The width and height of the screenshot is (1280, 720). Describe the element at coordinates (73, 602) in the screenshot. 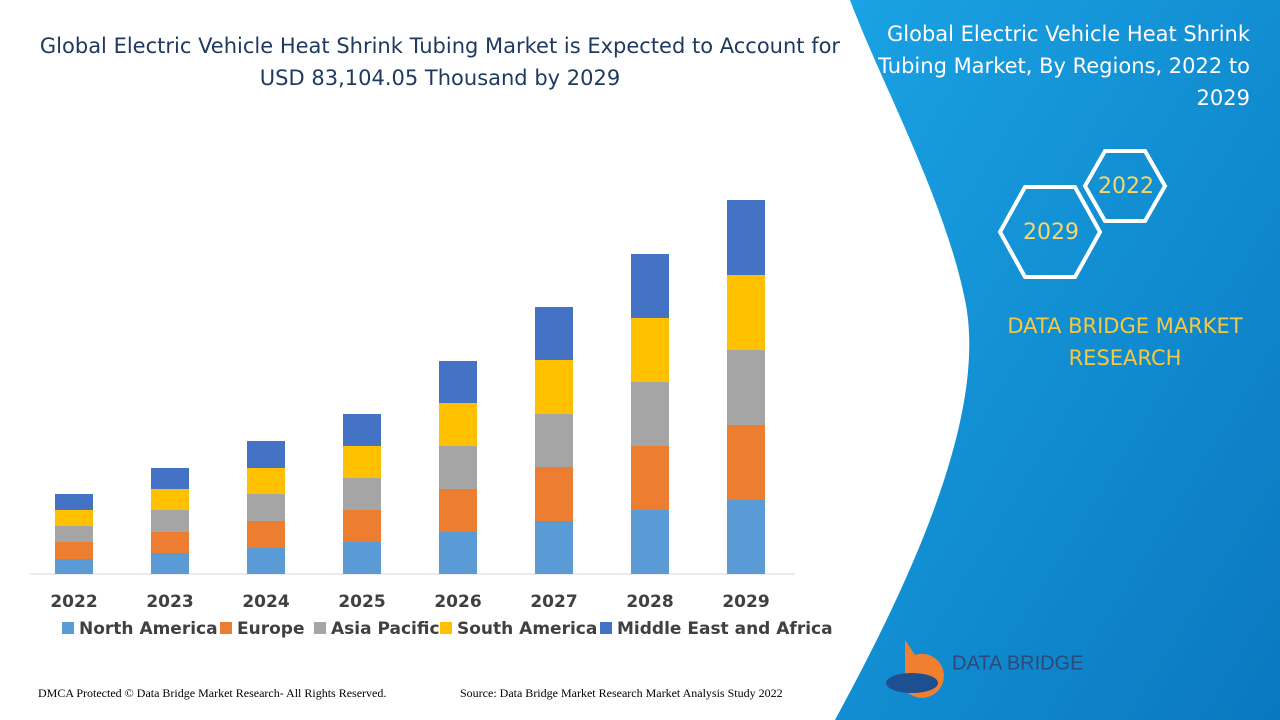

I see `x-tick-label: 2022` at that location.